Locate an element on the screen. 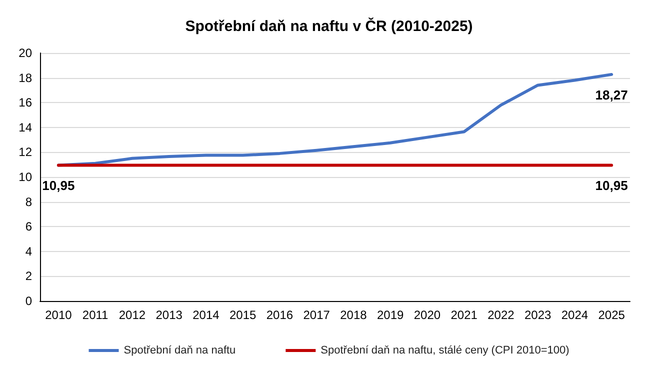 Image resolution: width=658 pixels, height=373 pixels. x-tick-label: 2014 is located at coordinates (206, 315).